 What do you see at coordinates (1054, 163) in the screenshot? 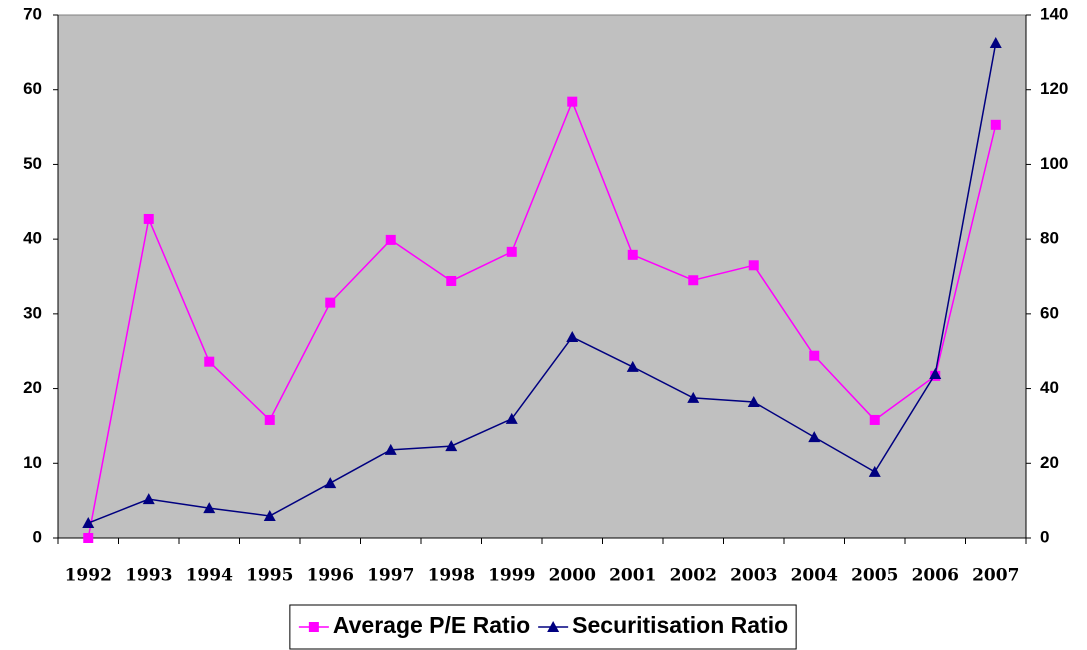
I see `y2-tick-label: 100` at bounding box center [1054, 163].